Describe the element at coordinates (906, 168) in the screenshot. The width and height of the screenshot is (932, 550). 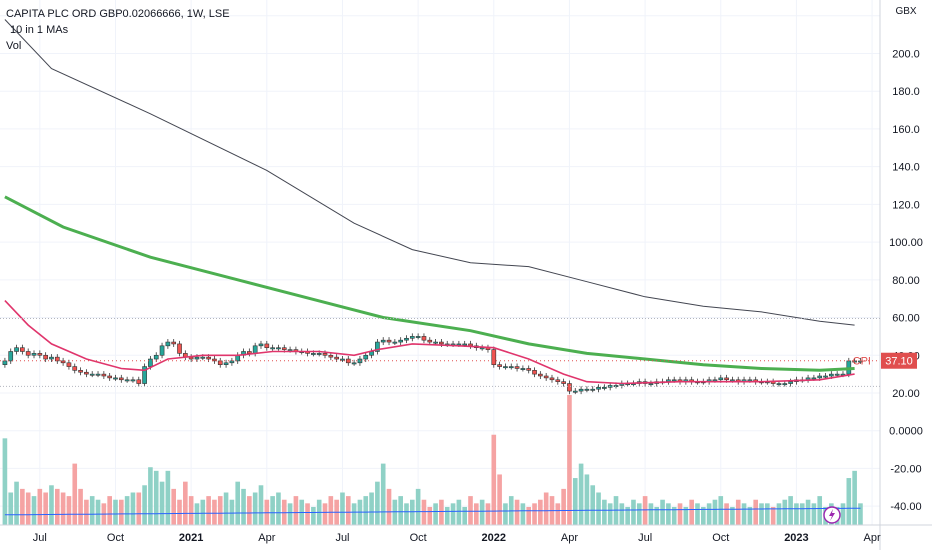
I see `y-tick-label: 140.0` at that location.